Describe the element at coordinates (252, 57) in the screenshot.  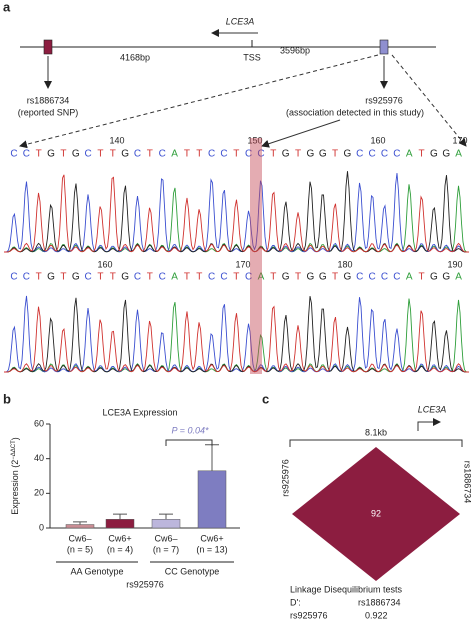
I see `tss-label: TSS` at that location.